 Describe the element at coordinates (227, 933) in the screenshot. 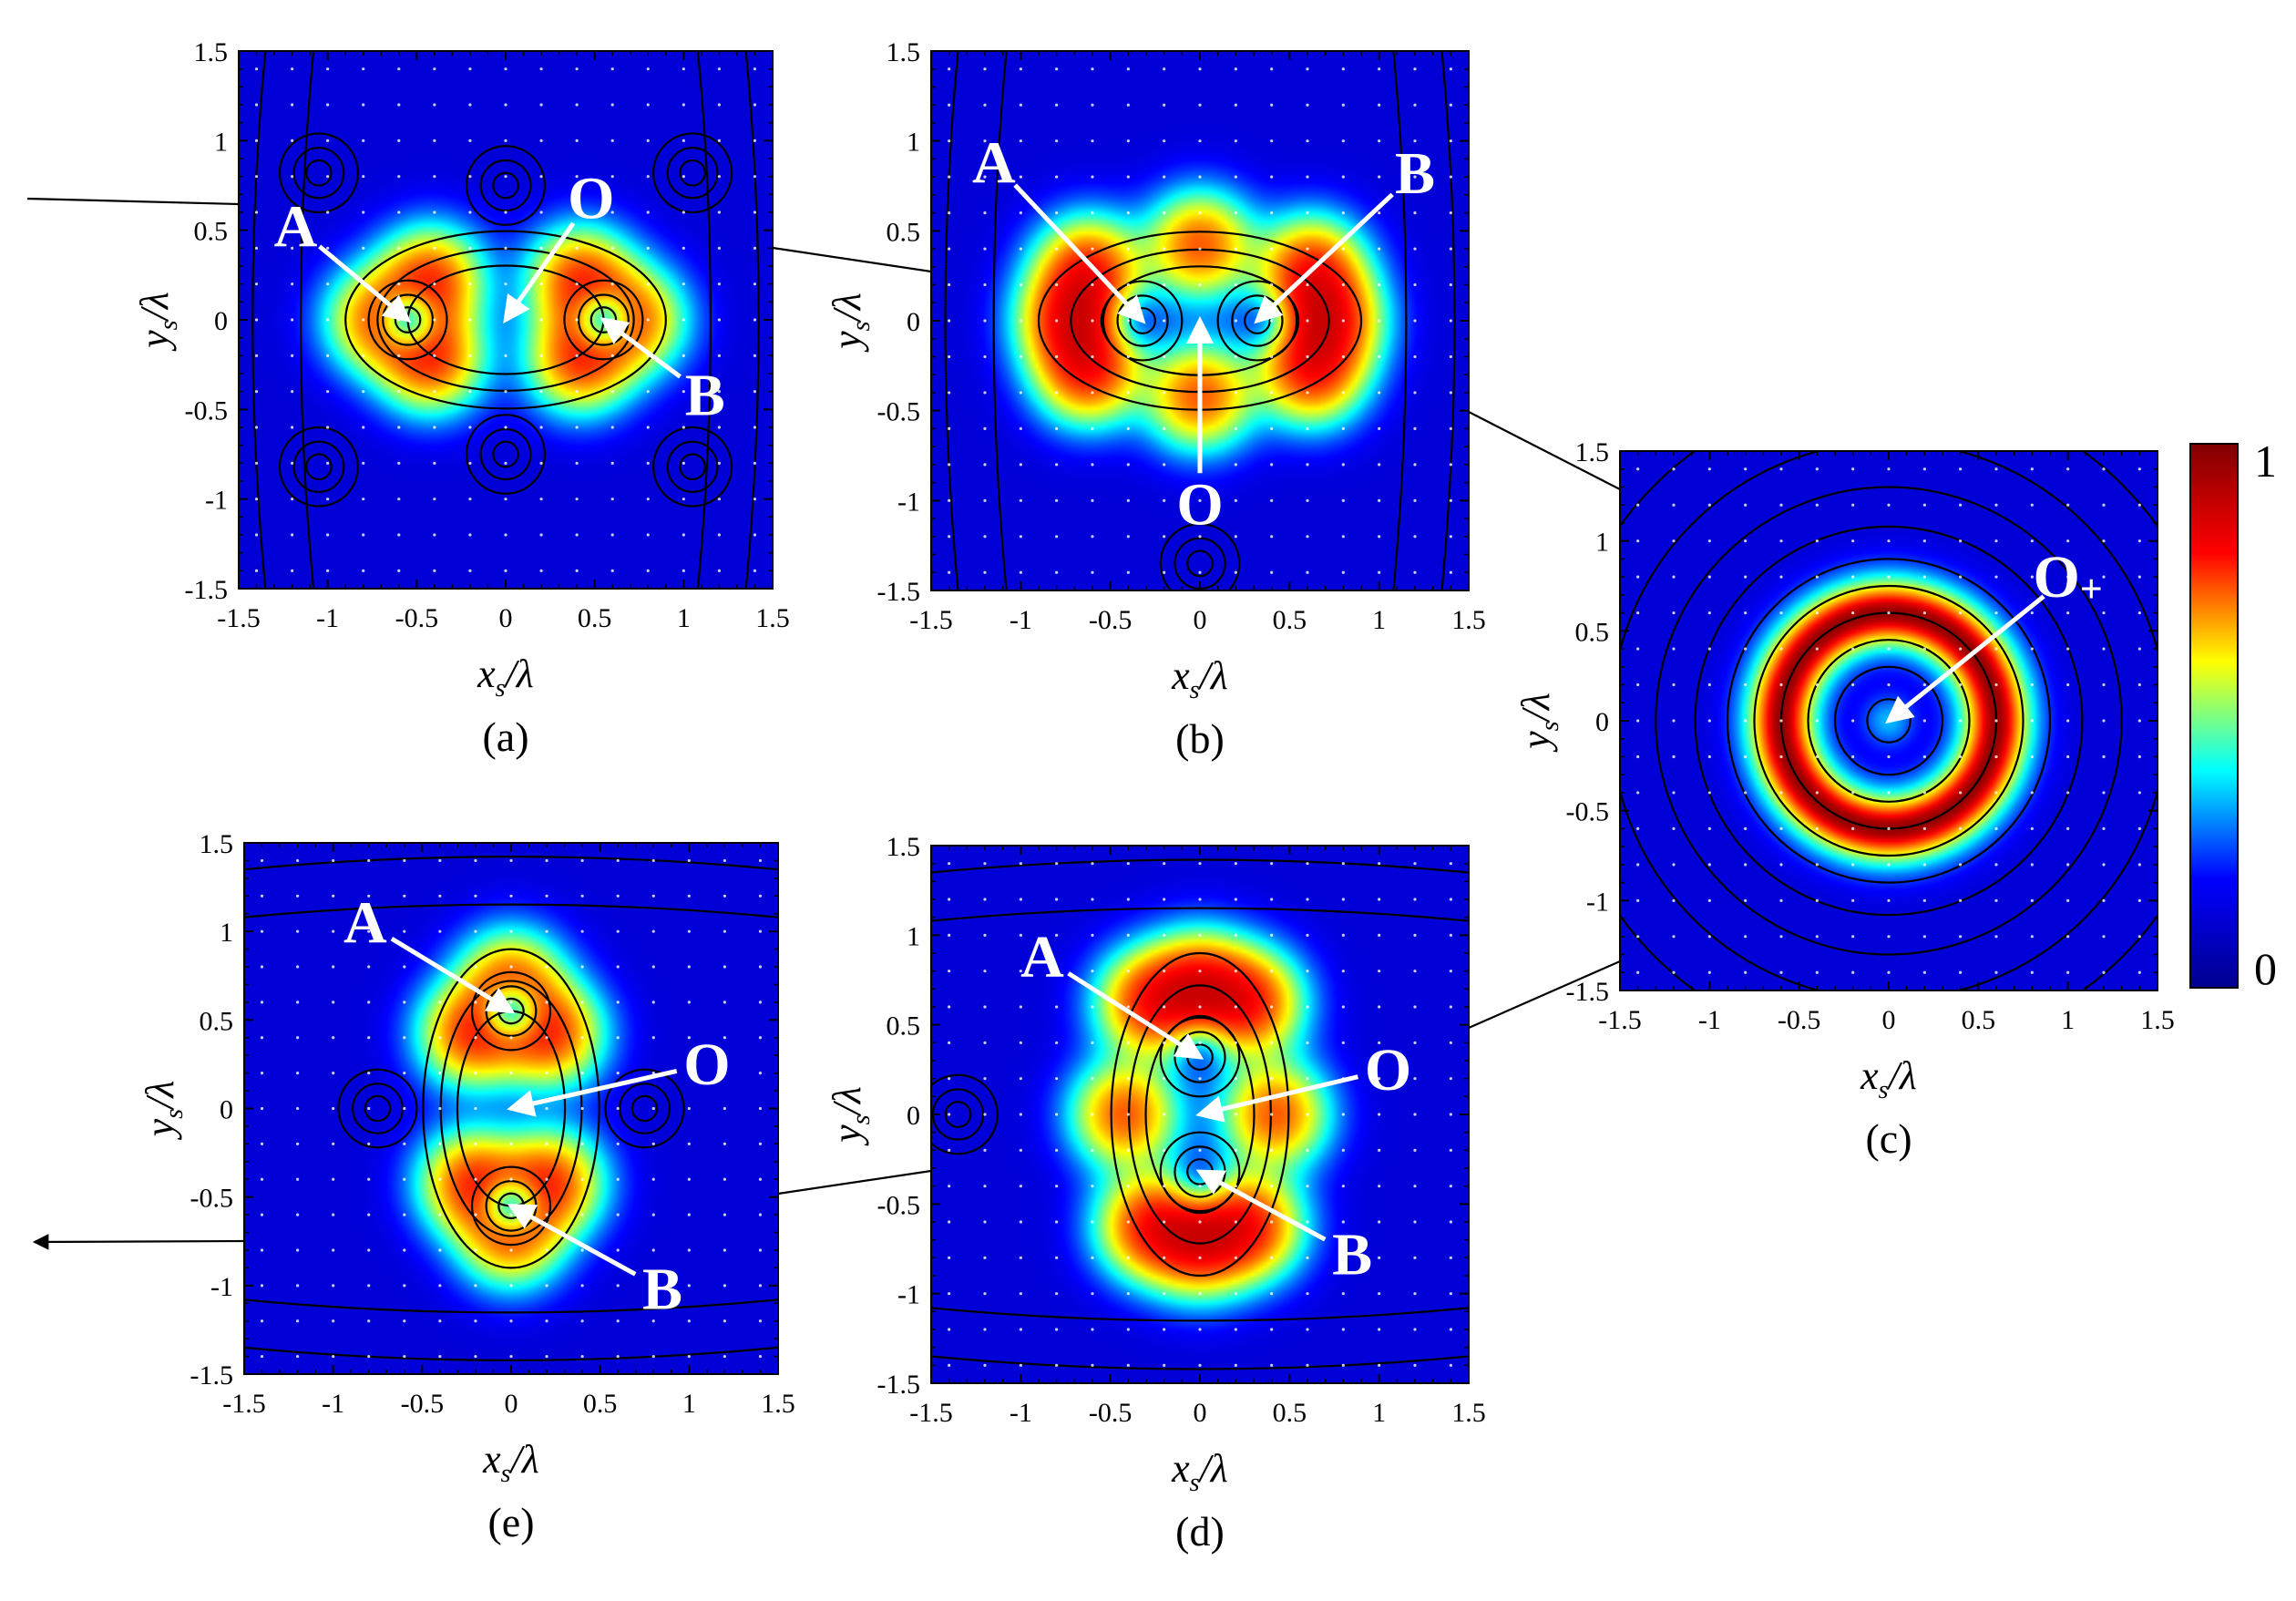

I see `y-tick-label: 1` at that location.